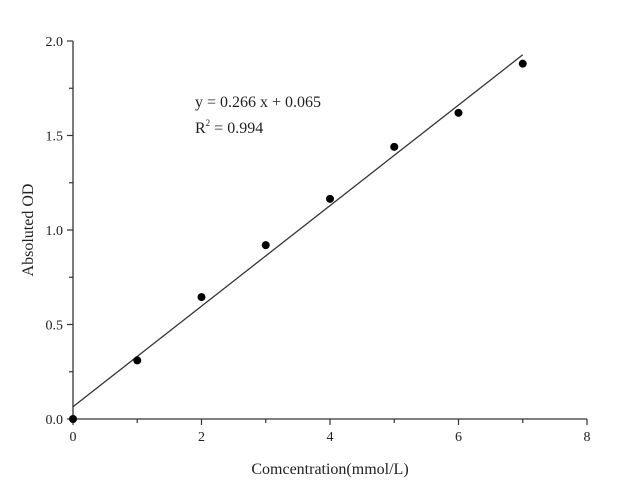 Image resolution: width=637 pixels, height=494 pixels. I want to click on y-tick-label: 2.0, so click(55, 42).